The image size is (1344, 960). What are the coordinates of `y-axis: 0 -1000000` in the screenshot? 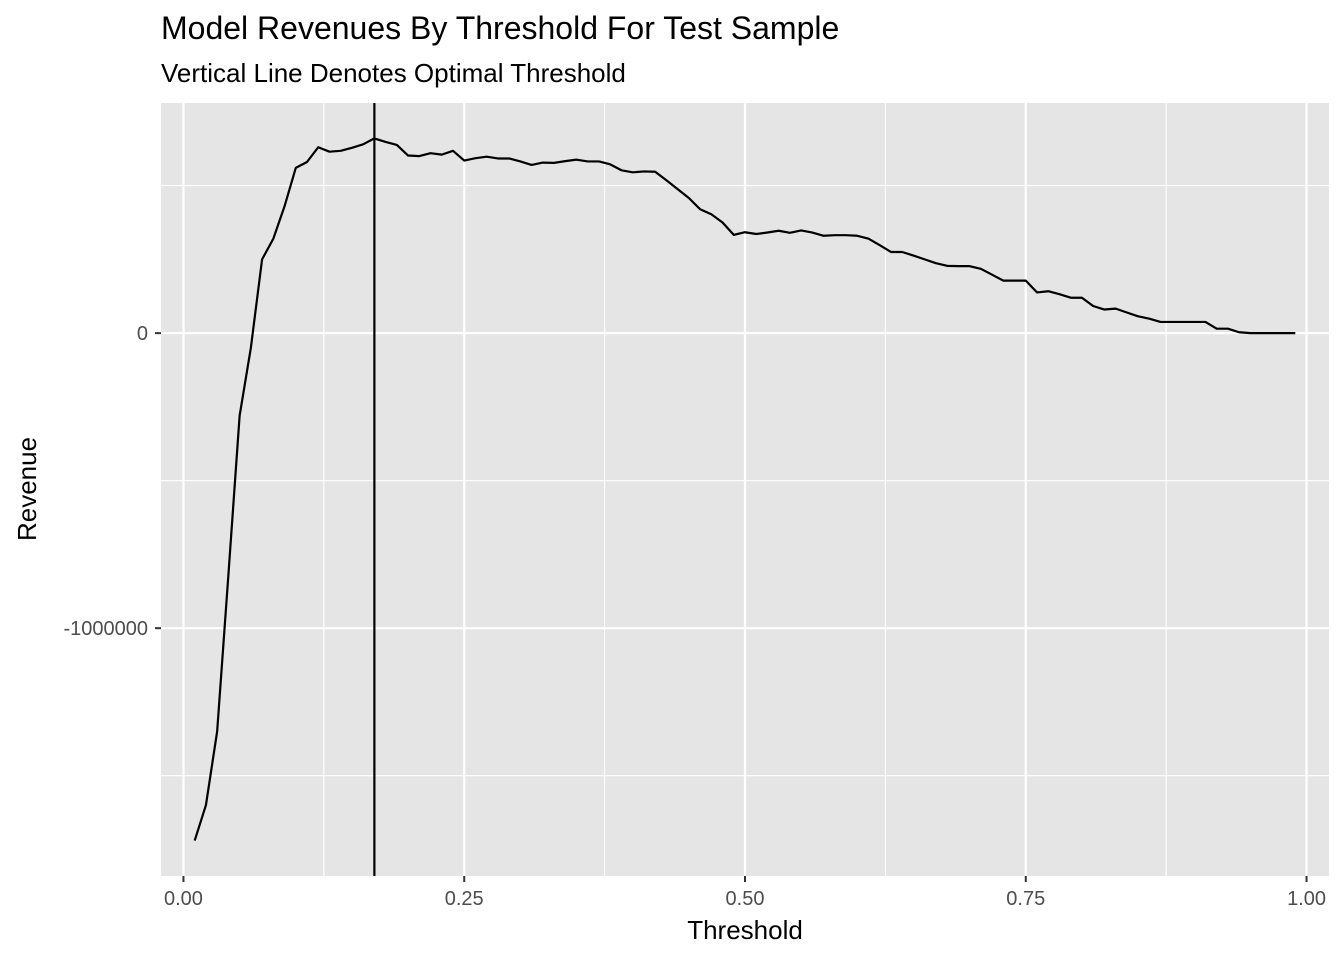 It's located at (112, 481).